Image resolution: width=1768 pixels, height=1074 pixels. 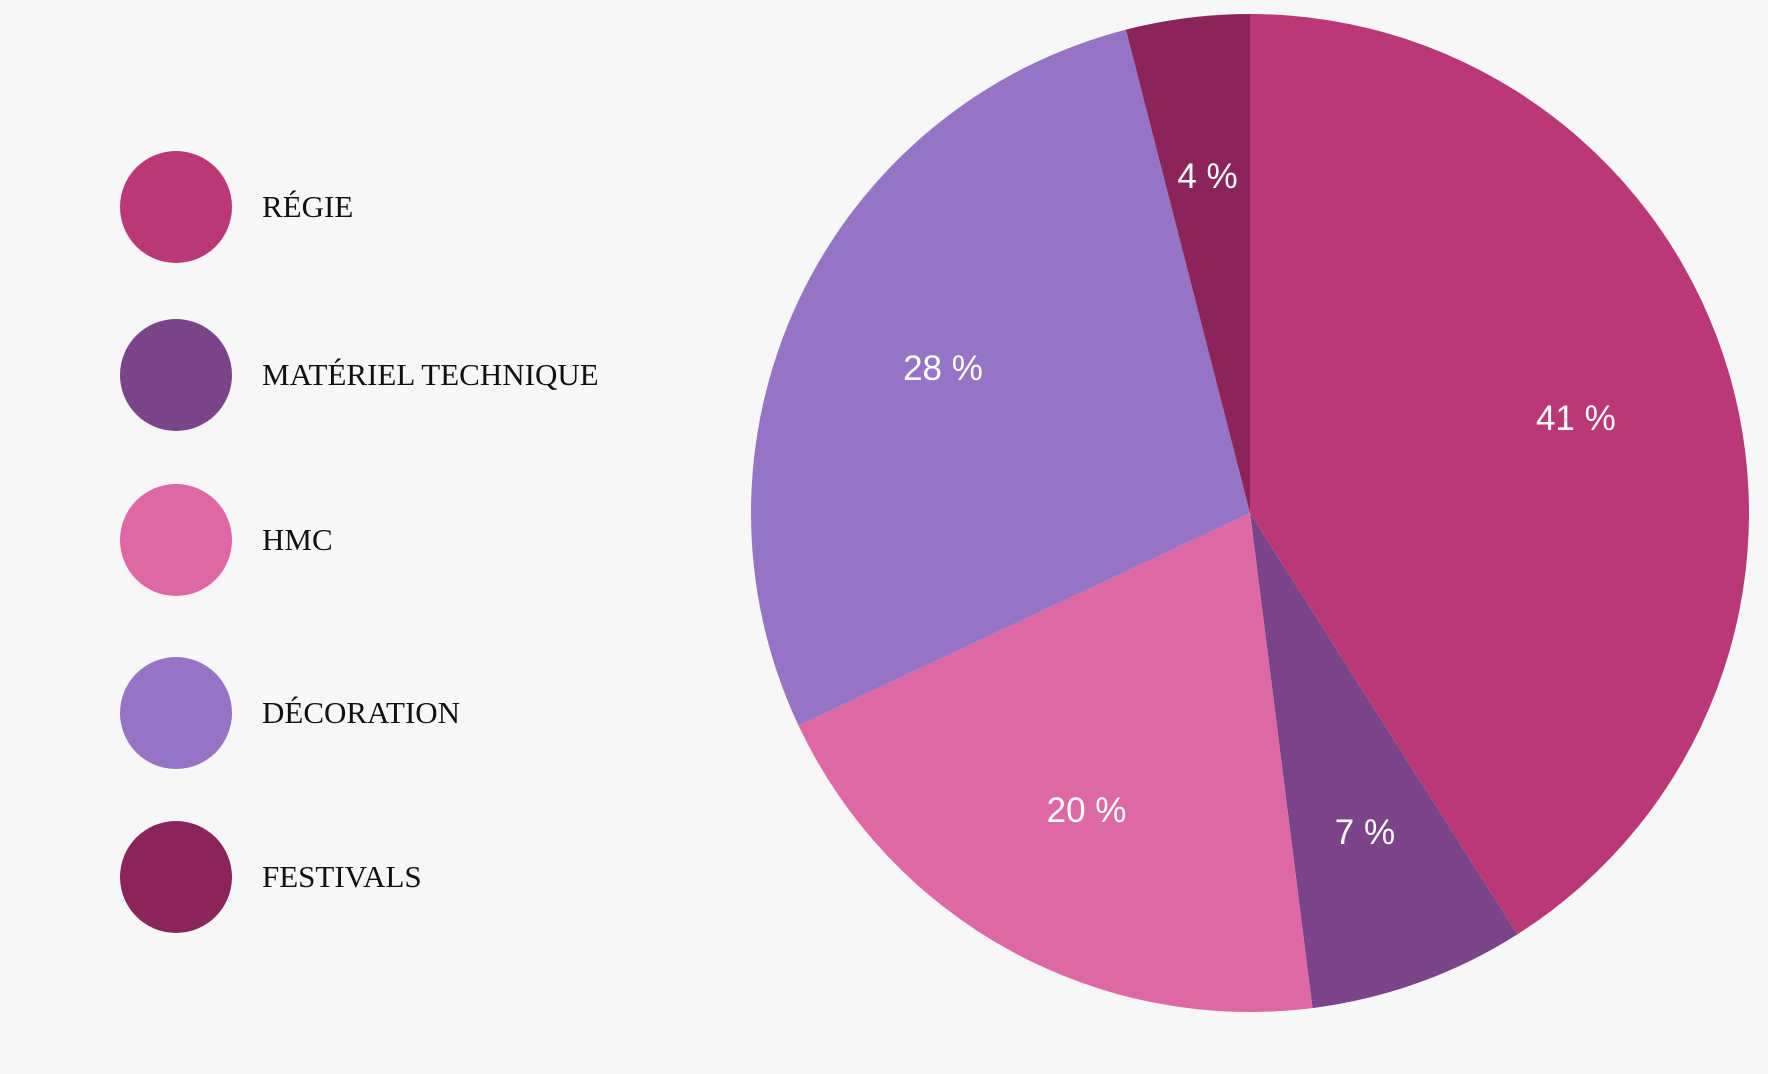 I want to click on slice-value-label: 20 %, so click(x=1087, y=810).